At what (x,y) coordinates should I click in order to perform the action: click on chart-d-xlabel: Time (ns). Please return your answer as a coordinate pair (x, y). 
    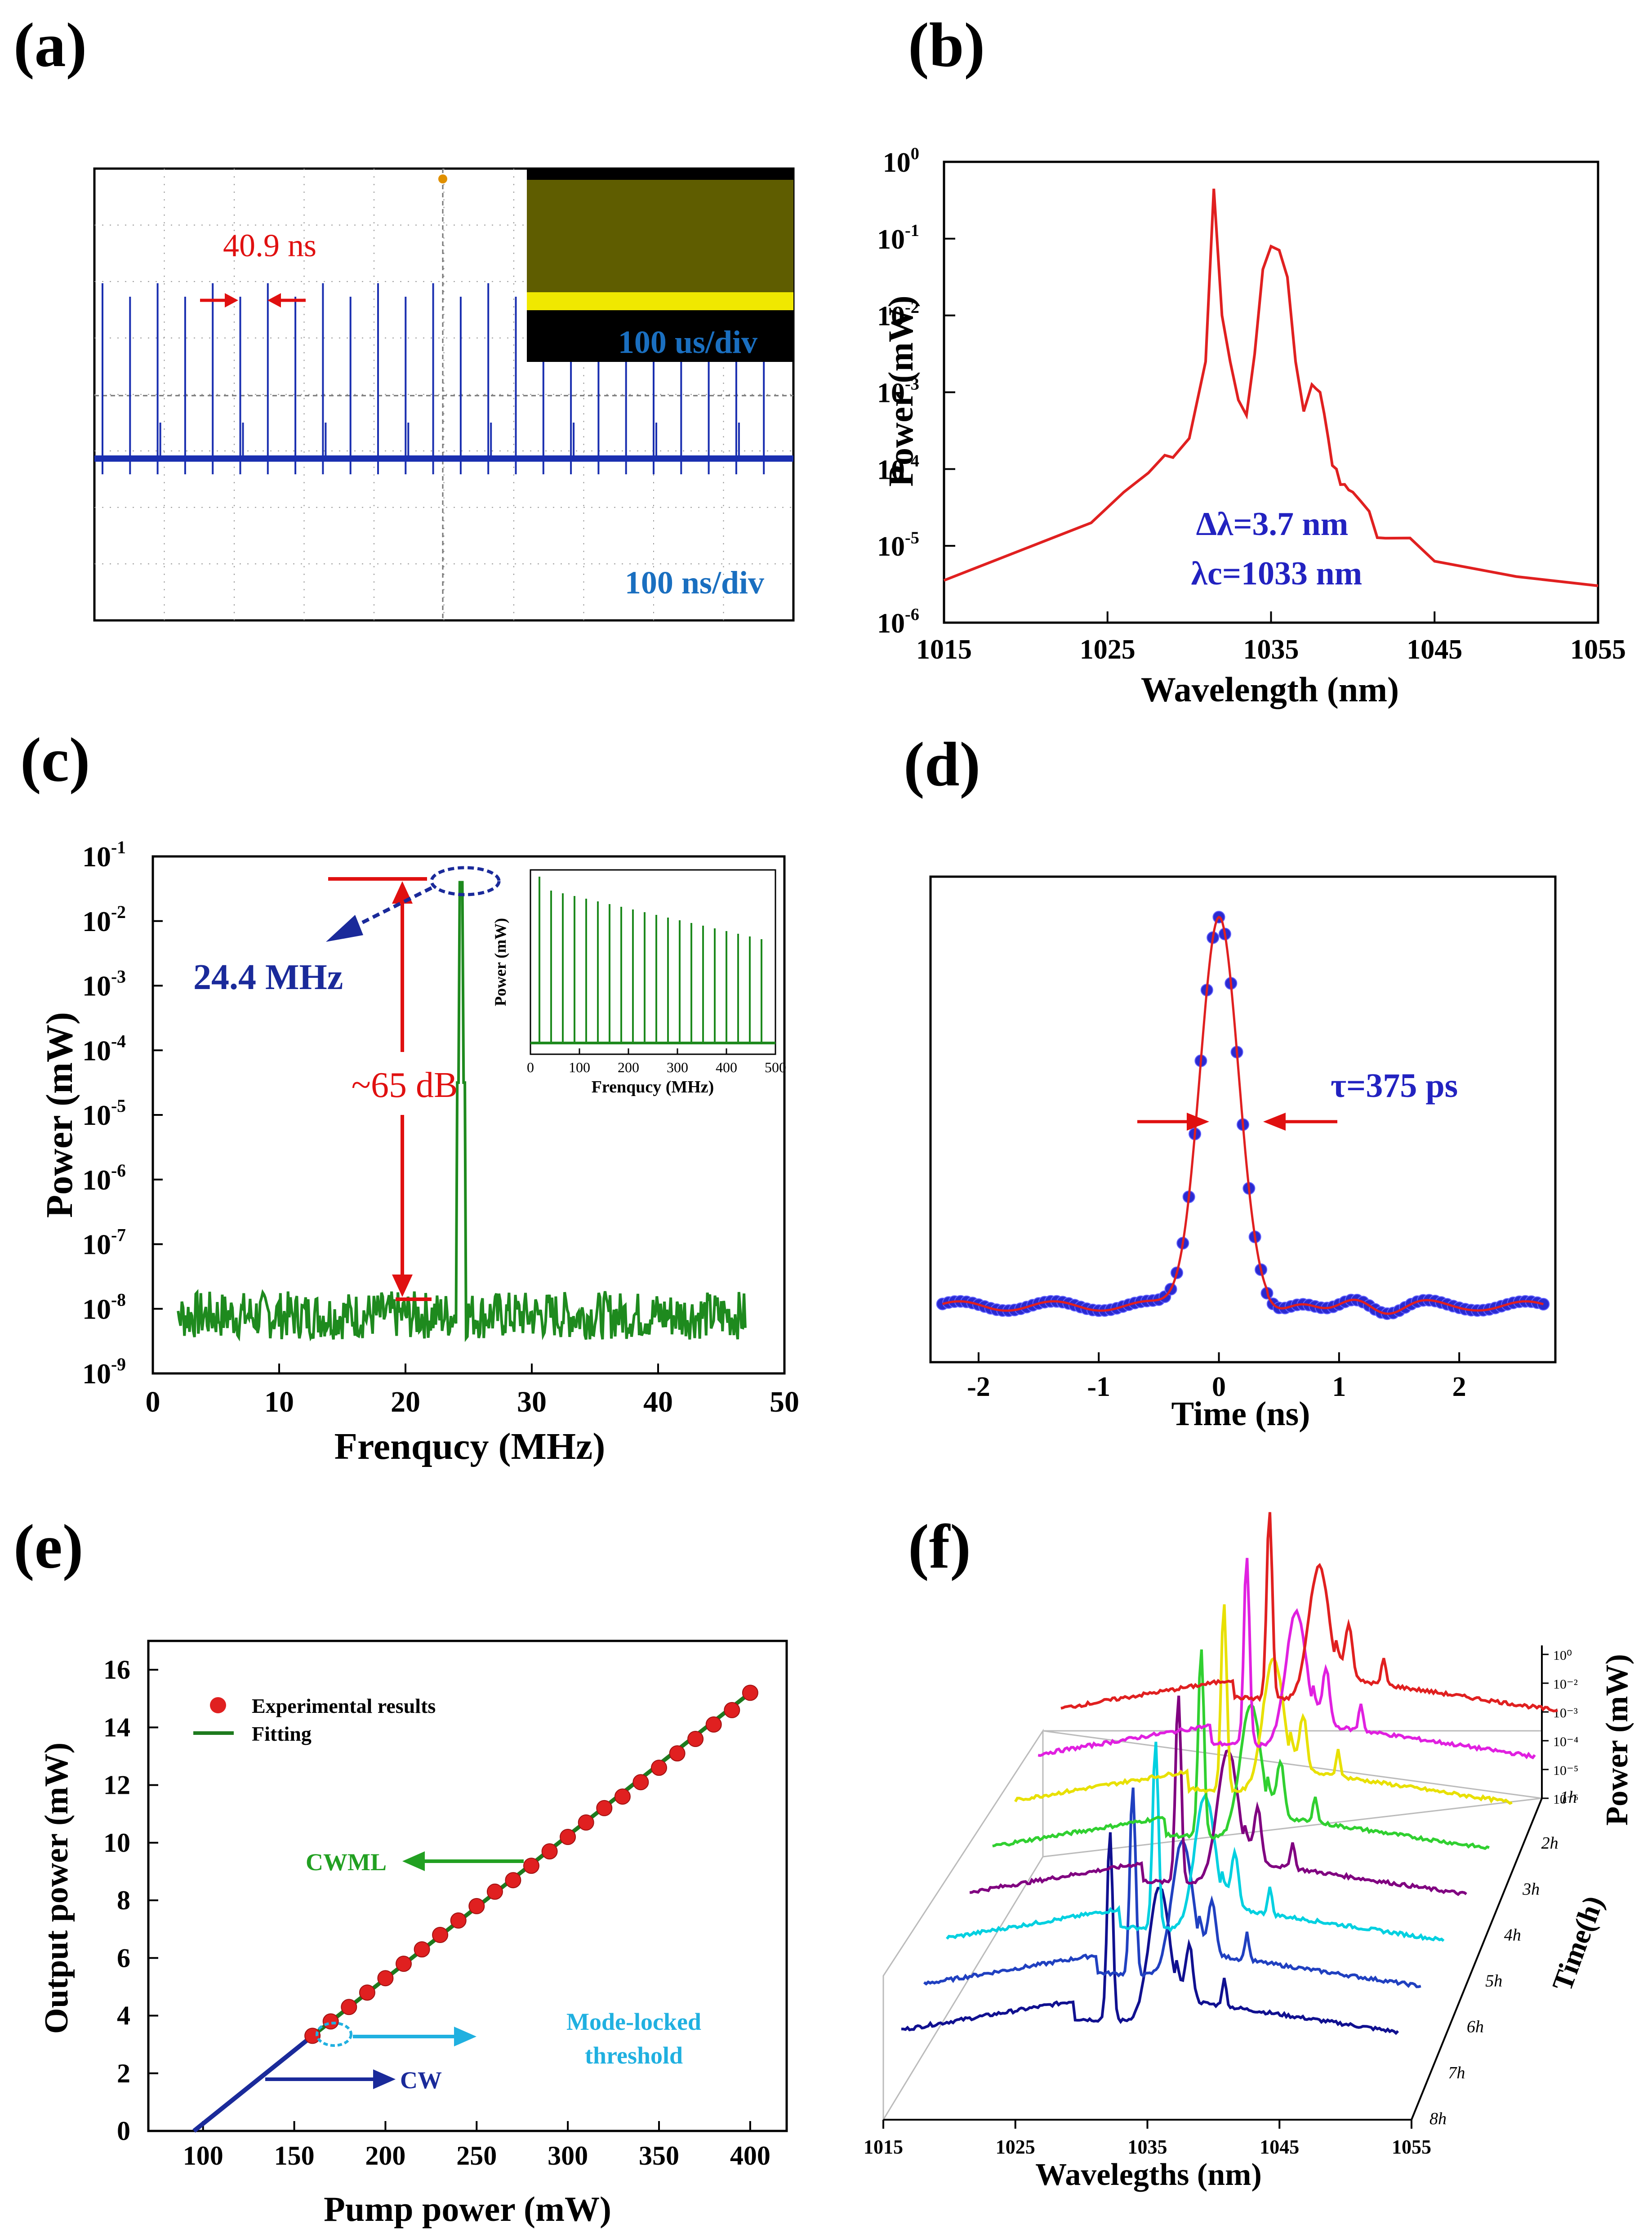
    Looking at the image, I should click on (1240, 1414).